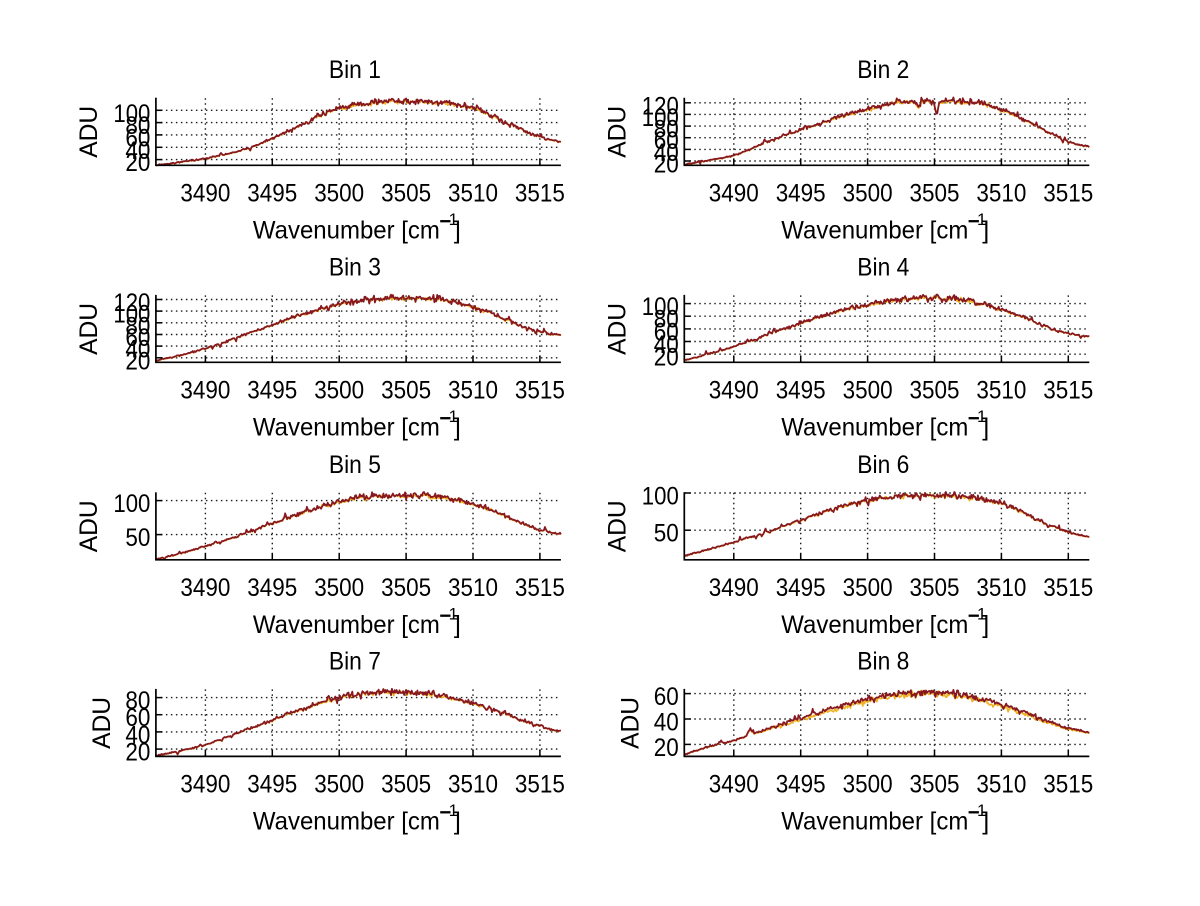 The width and height of the screenshot is (1200, 906). Describe the element at coordinates (355, 70) in the screenshot. I see `svg-text: Bin 1` at that location.